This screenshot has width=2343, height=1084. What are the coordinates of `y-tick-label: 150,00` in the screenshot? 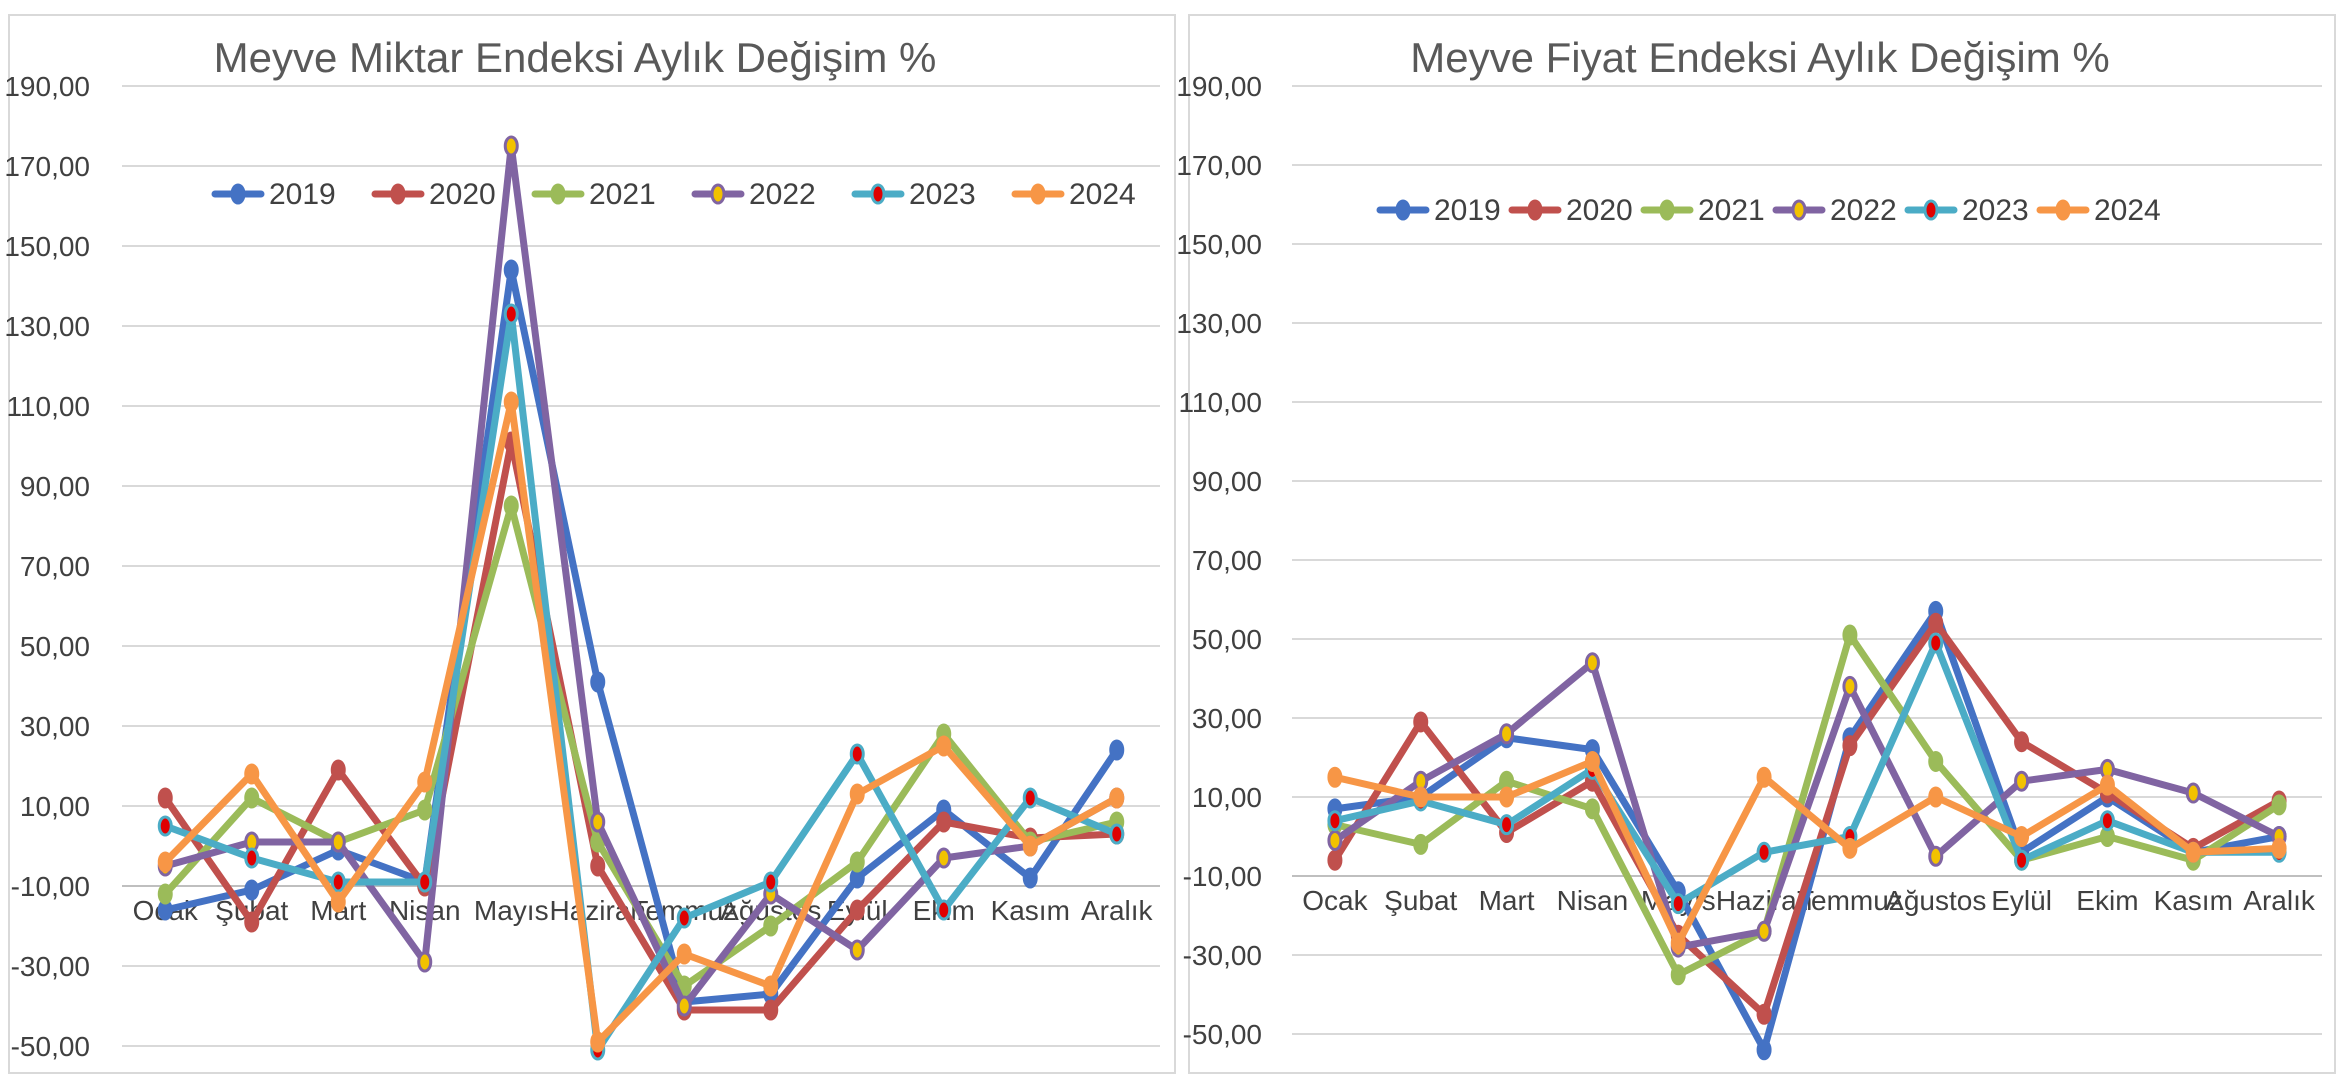 It's located at (47, 246).